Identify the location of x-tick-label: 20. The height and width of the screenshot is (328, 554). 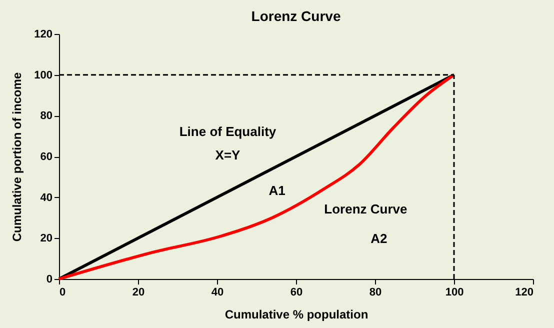
(138, 292).